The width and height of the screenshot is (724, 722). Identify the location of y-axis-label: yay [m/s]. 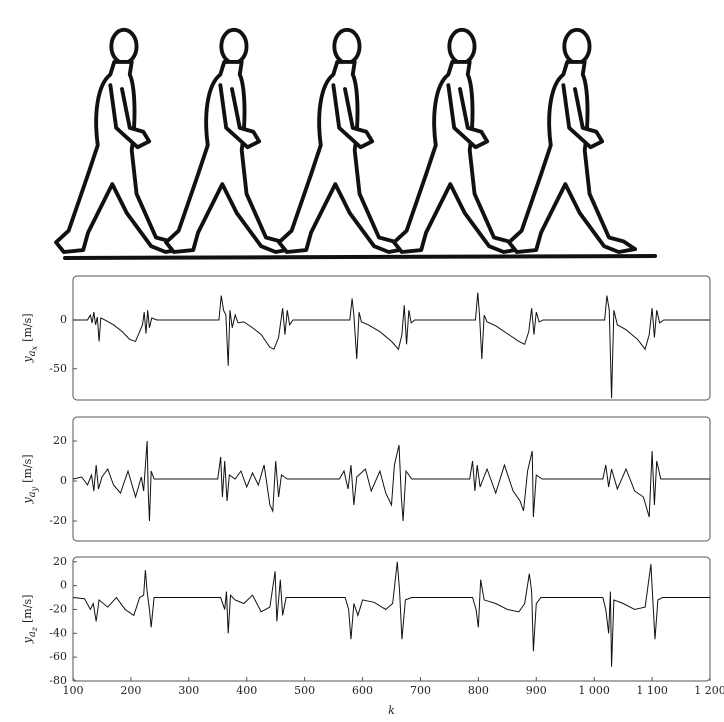
(30, 479).